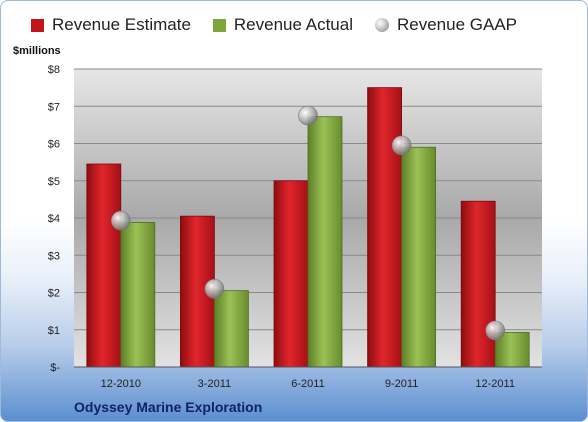 This screenshot has width=588, height=422. I want to click on x-tick-label: 12-2010, so click(121, 384).